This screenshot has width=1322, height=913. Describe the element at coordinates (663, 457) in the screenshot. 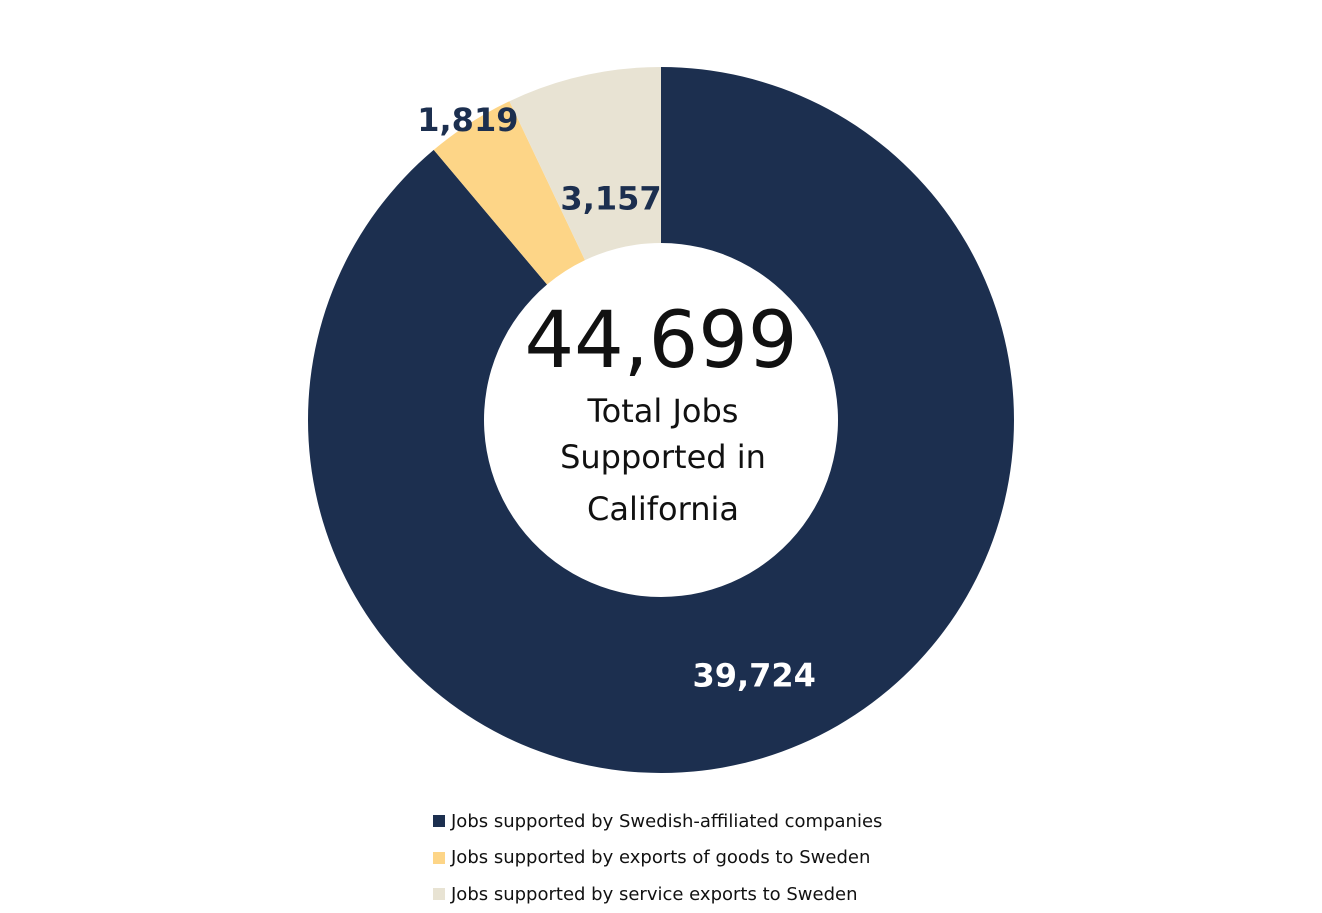

I see `center-caption-line-2: Supported in` at that location.